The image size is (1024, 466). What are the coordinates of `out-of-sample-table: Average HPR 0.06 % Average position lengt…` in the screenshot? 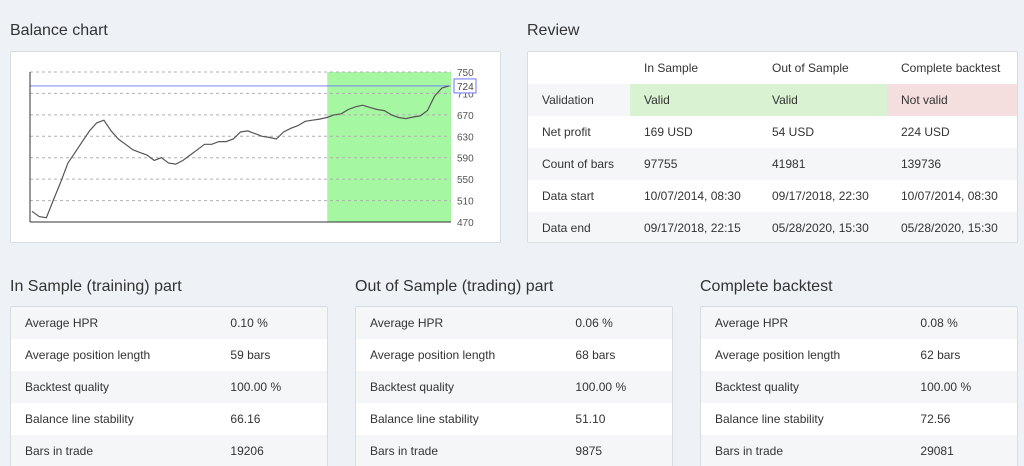 It's located at (514, 386).